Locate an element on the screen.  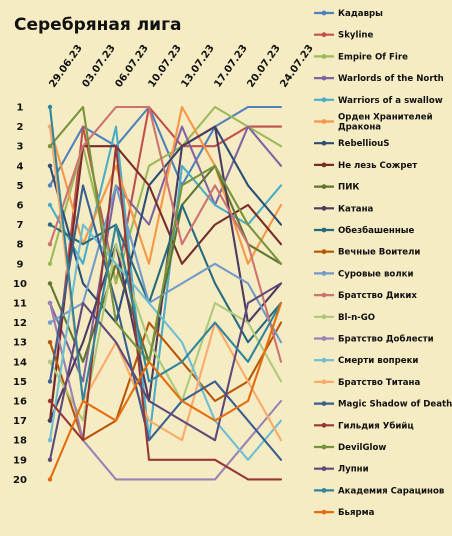
rank-label: 18 is located at coordinates (20, 441).